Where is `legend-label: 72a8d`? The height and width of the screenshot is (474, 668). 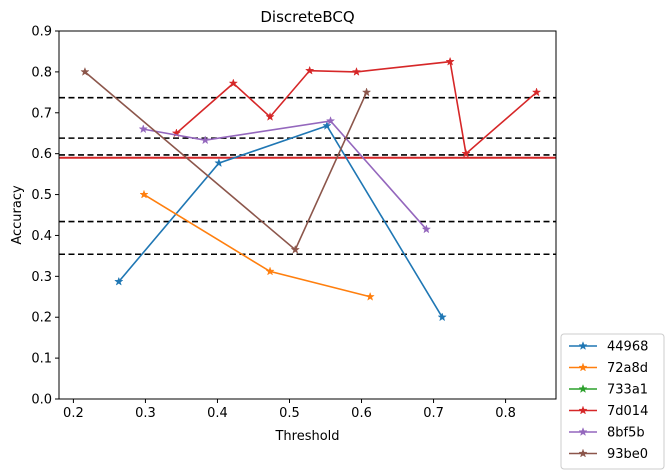
legend-label: 72a8d is located at coordinates (627, 368).